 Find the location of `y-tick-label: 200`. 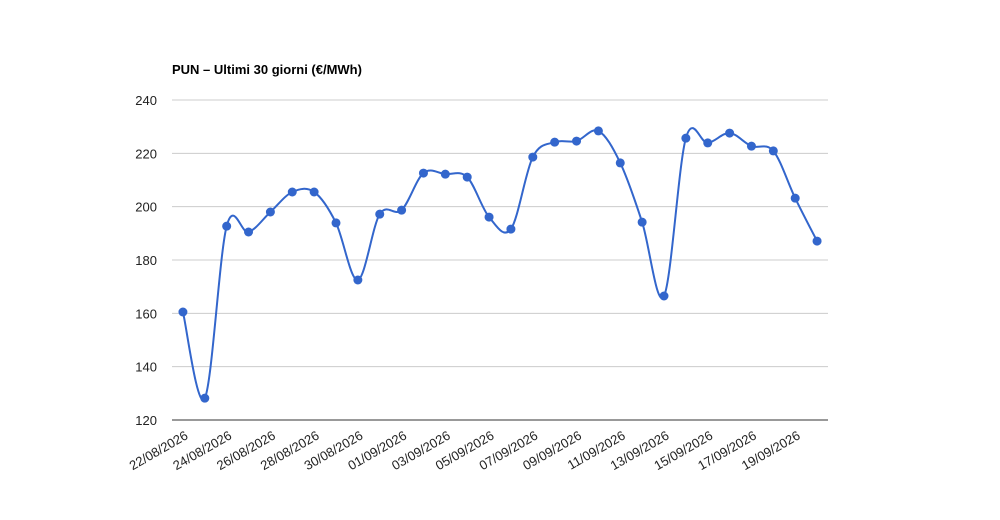

y-tick-label: 200 is located at coordinates (146, 207).